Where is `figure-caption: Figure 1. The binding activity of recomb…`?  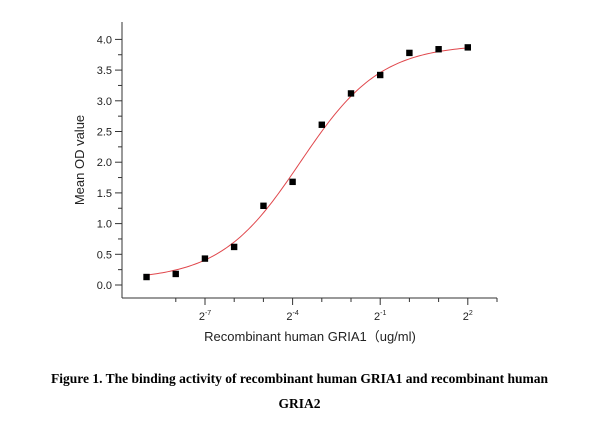 figure-caption: Figure 1. The binding activity of recomb… is located at coordinates (299, 391).